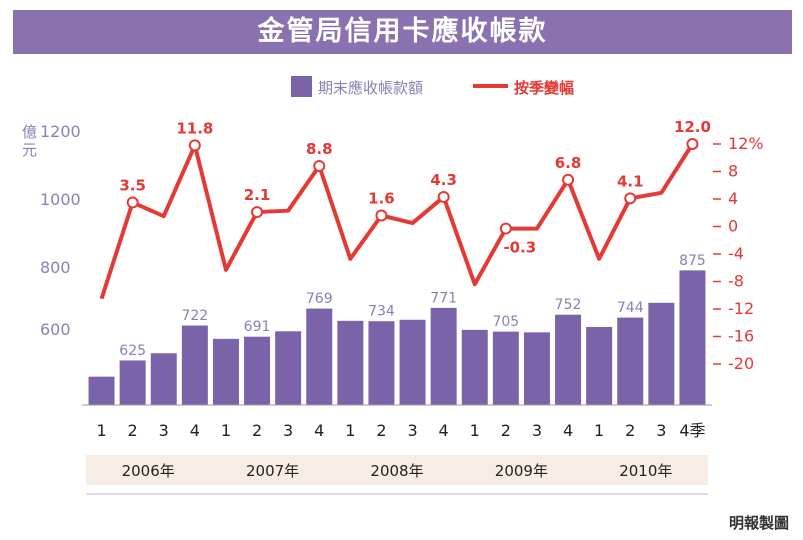 This screenshot has height=540, width=803. I want to click on right-axis-tick-label: 4, so click(733, 198).